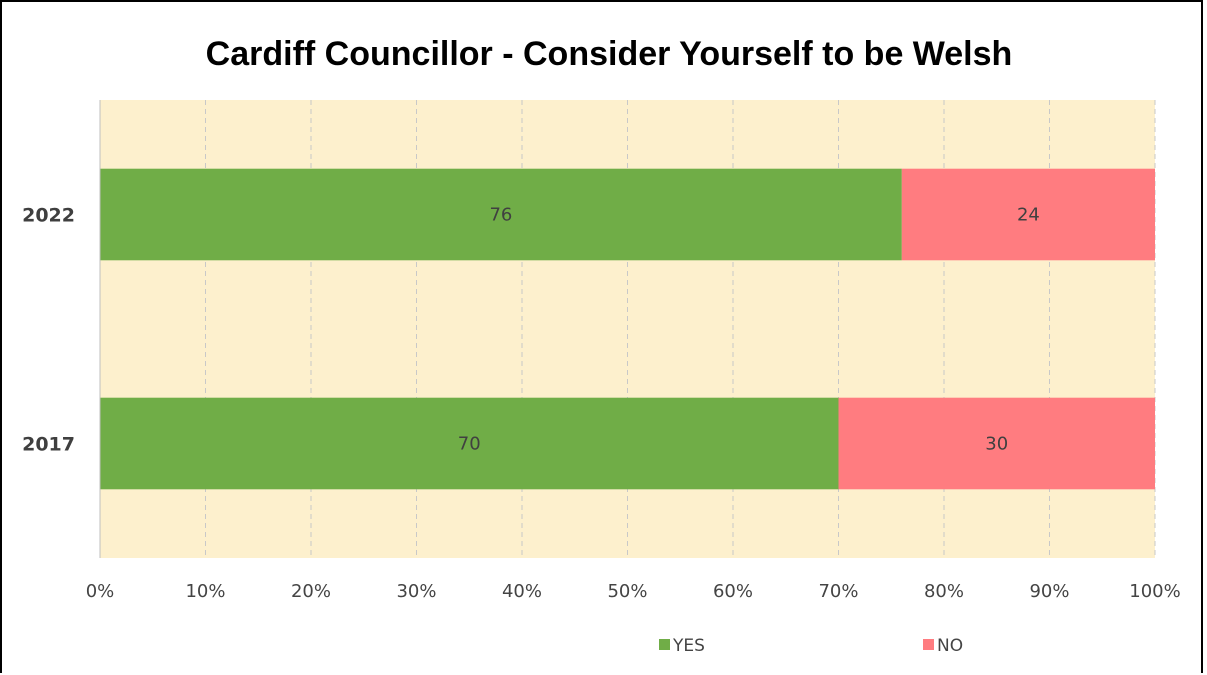 The image size is (1207, 675). Describe the element at coordinates (48, 216) in the screenshot. I see `category-label: 2022` at that location.